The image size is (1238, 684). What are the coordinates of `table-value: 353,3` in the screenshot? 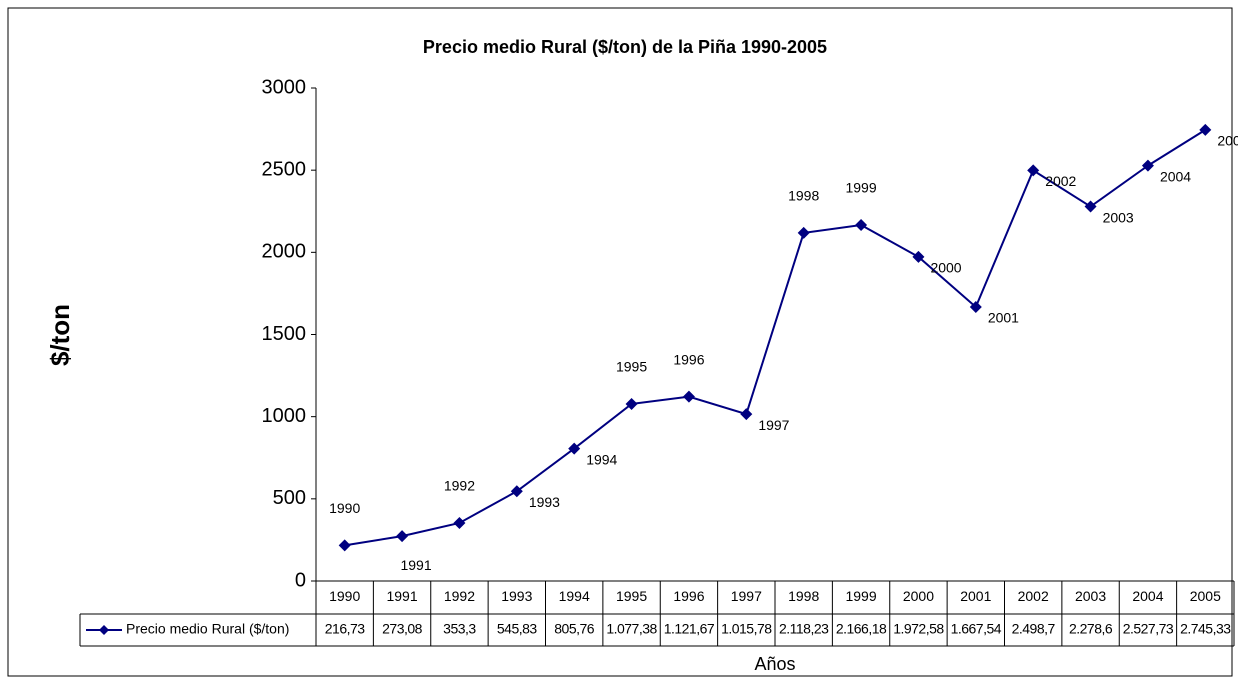 It's located at (459, 629).